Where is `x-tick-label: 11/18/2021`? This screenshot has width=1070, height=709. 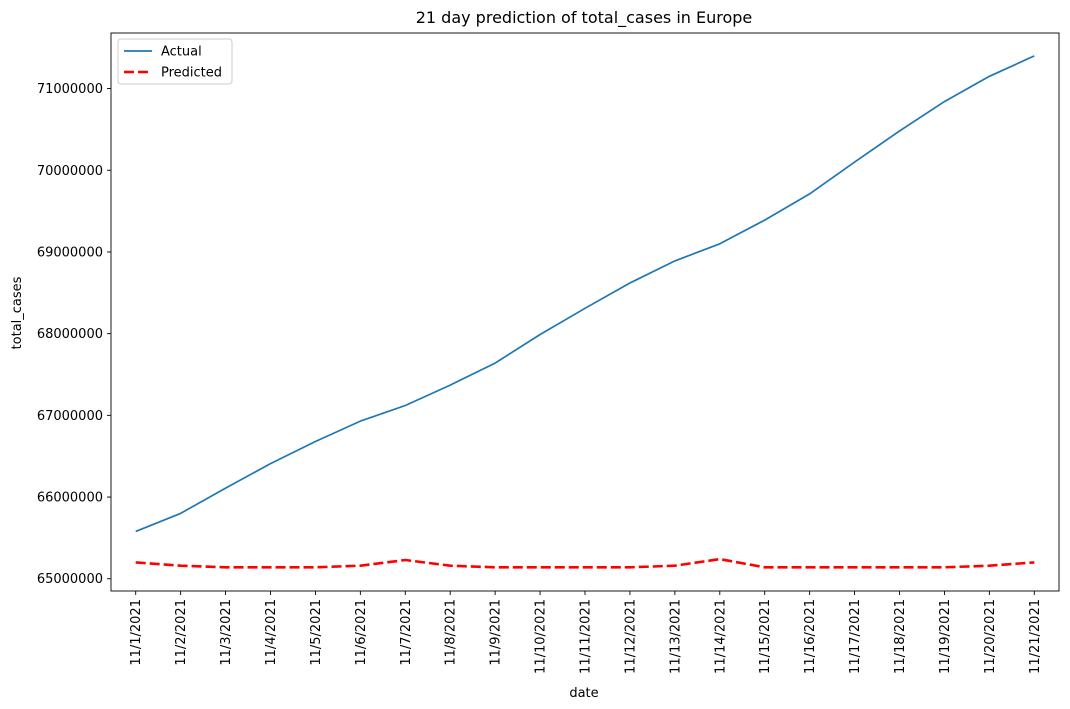
x-tick-label: 11/18/2021 is located at coordinates (900, 636).